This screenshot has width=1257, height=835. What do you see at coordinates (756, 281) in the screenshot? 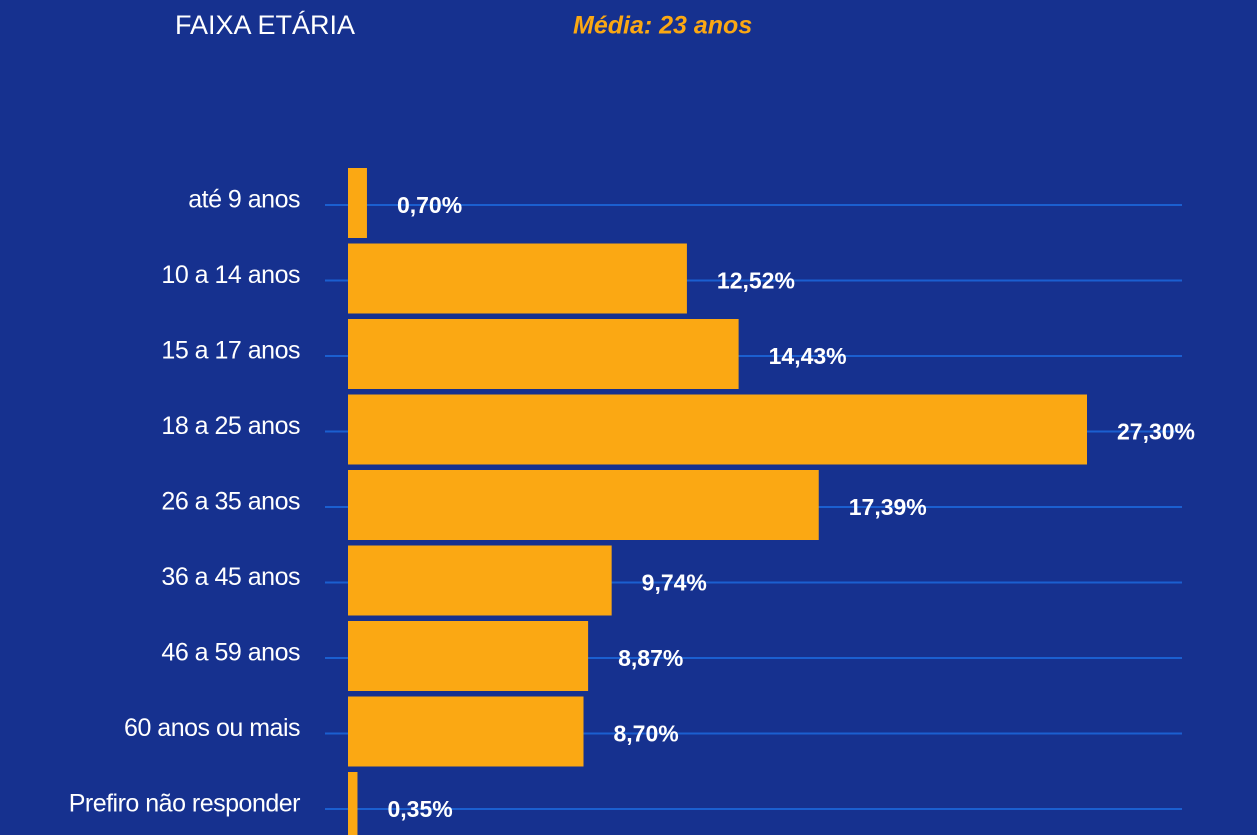
I see `value-label: 12,52%` at bounding box center [756, 281].